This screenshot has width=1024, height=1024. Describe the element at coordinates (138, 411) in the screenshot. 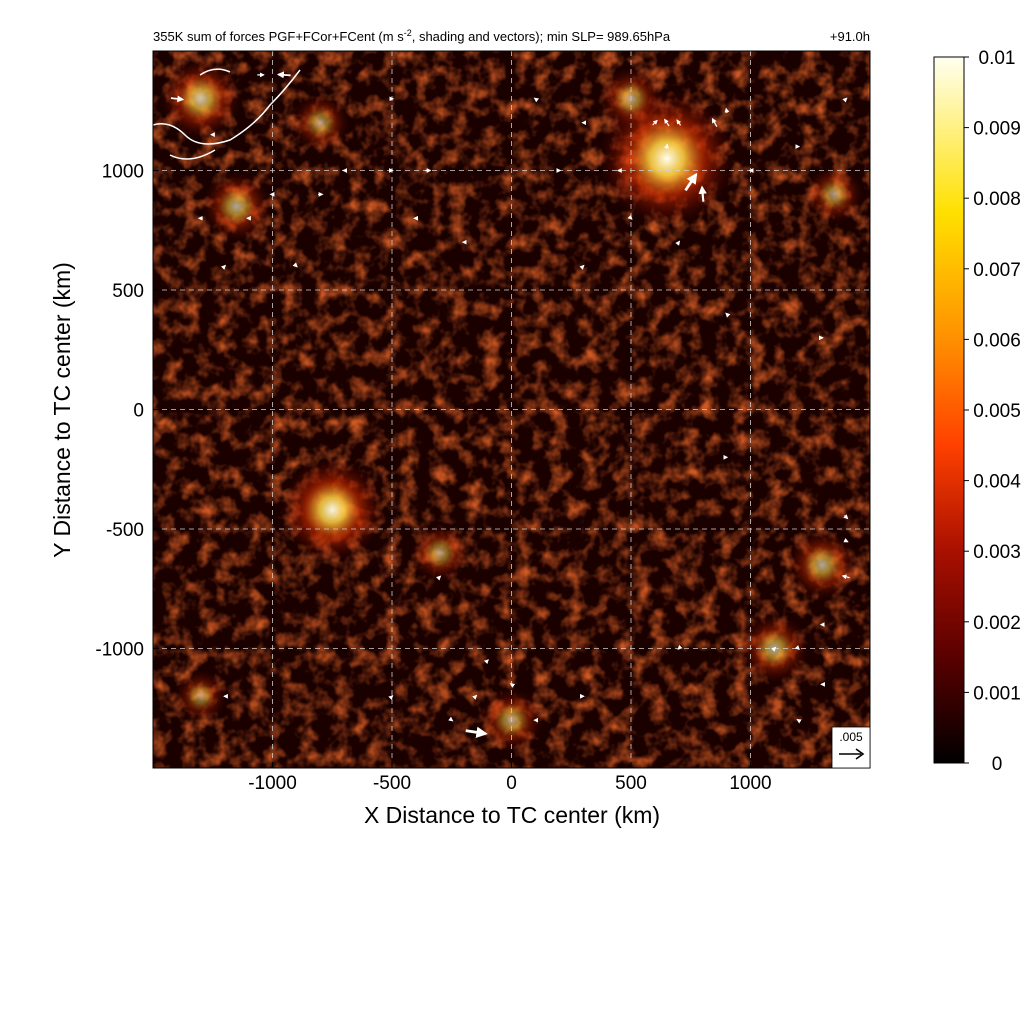

I see `y-tick-label: 0` at that location.